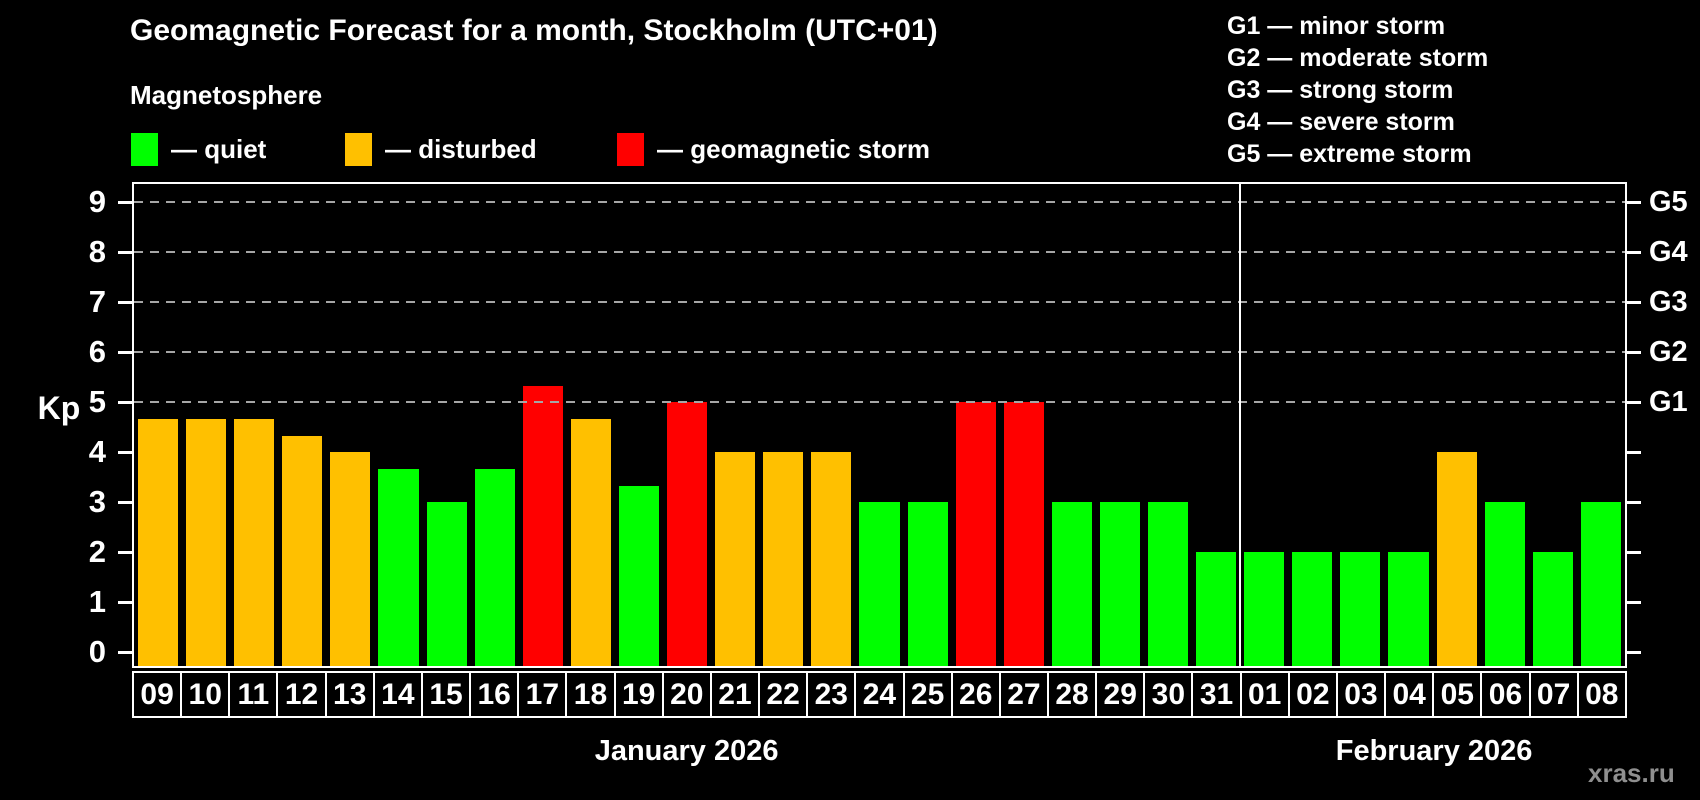 This screenshot has height=800, width=1700. I want to click on day-label-09: 09, so click(158, 694).